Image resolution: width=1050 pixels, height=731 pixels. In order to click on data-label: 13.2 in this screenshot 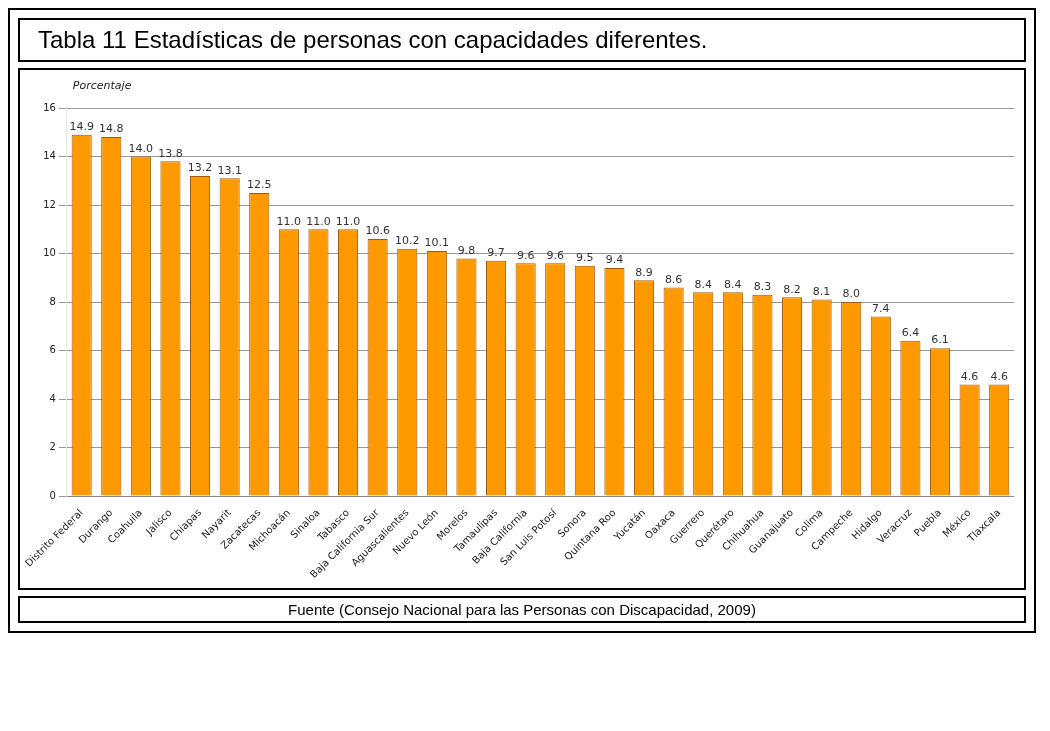, I will do `click(200, 168)`.